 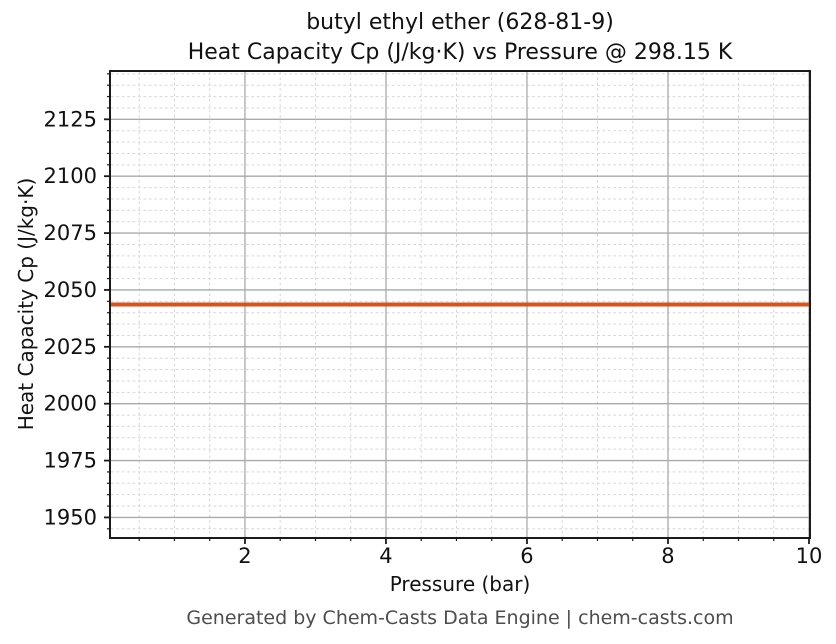 I want to click on y-tick-label: 2075, so click(x=70, y=233).